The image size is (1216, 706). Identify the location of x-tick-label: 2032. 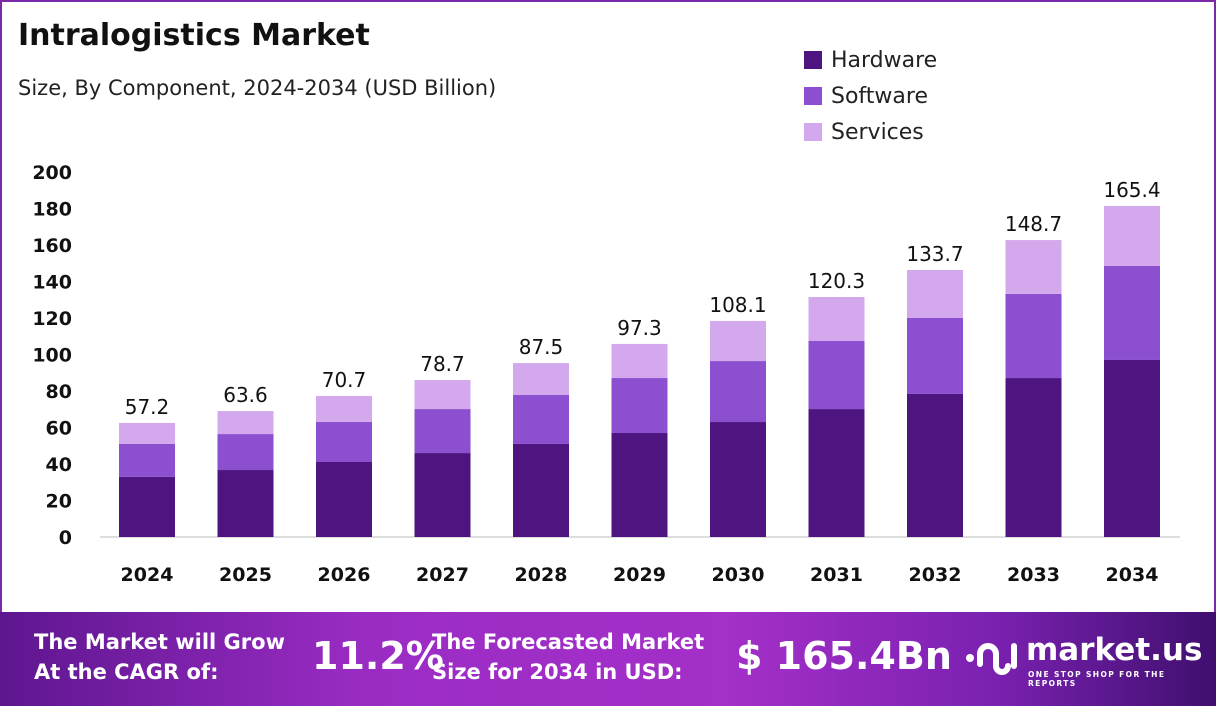
(935, 575).